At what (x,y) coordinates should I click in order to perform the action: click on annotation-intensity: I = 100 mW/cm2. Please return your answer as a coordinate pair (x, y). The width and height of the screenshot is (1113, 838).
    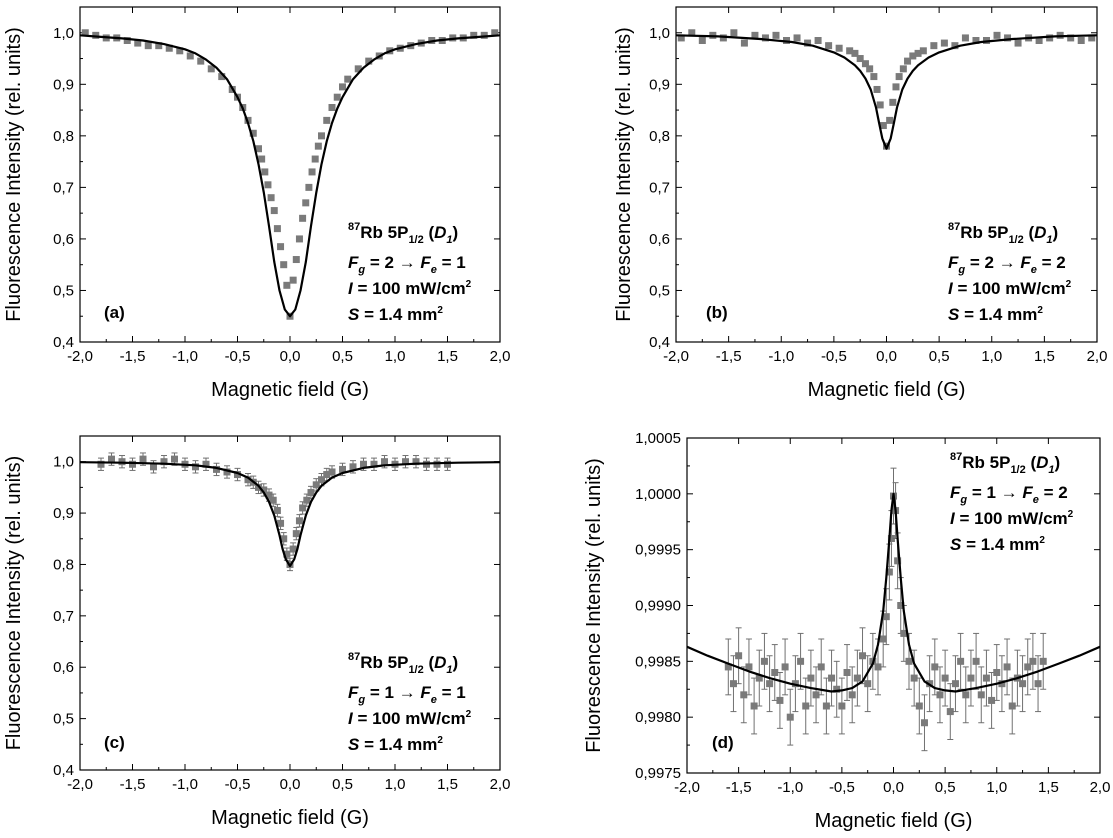
    Looking at the image, I should click on (1012, 518).